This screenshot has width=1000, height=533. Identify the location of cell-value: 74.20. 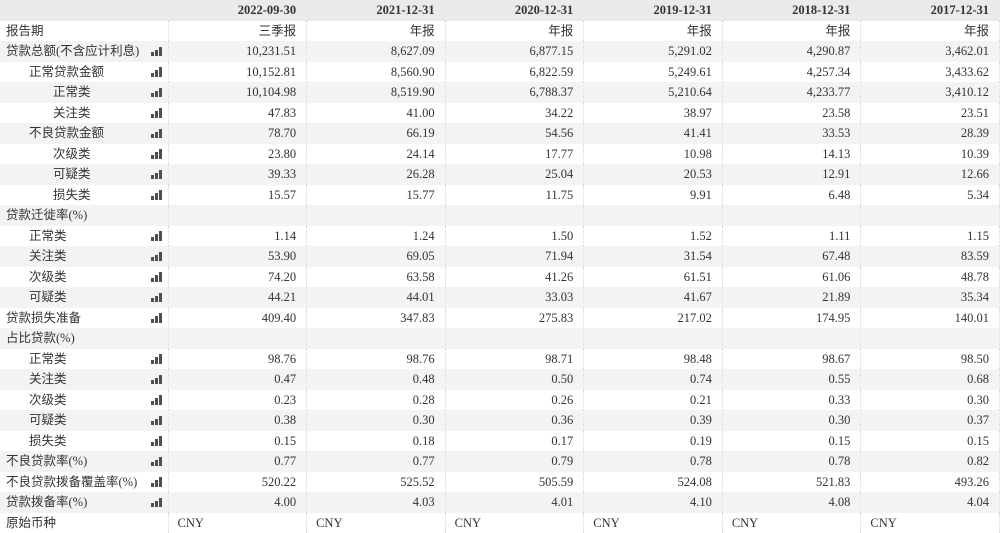
(237, 276).